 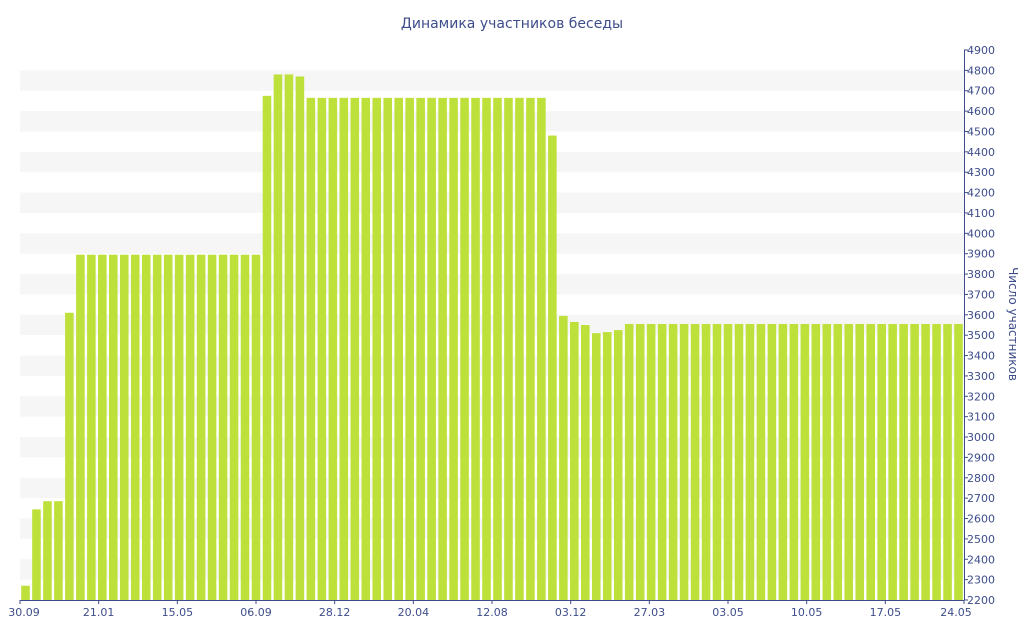 What do you see at coordinates (886, 612) in the screenshot?
I see `x-tick-label: 17.05` at bounding box center [886, 612].